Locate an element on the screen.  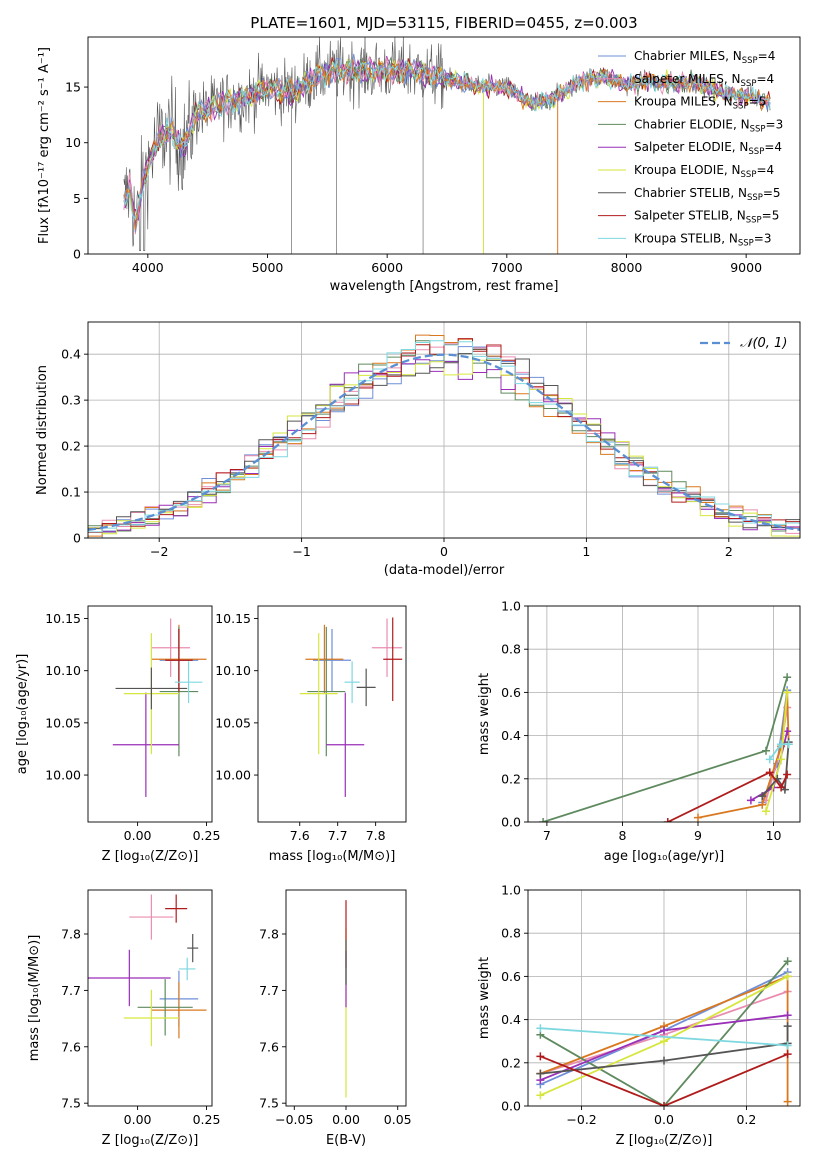
weight_vs_Z-grid is located at coordinates (664, 998).